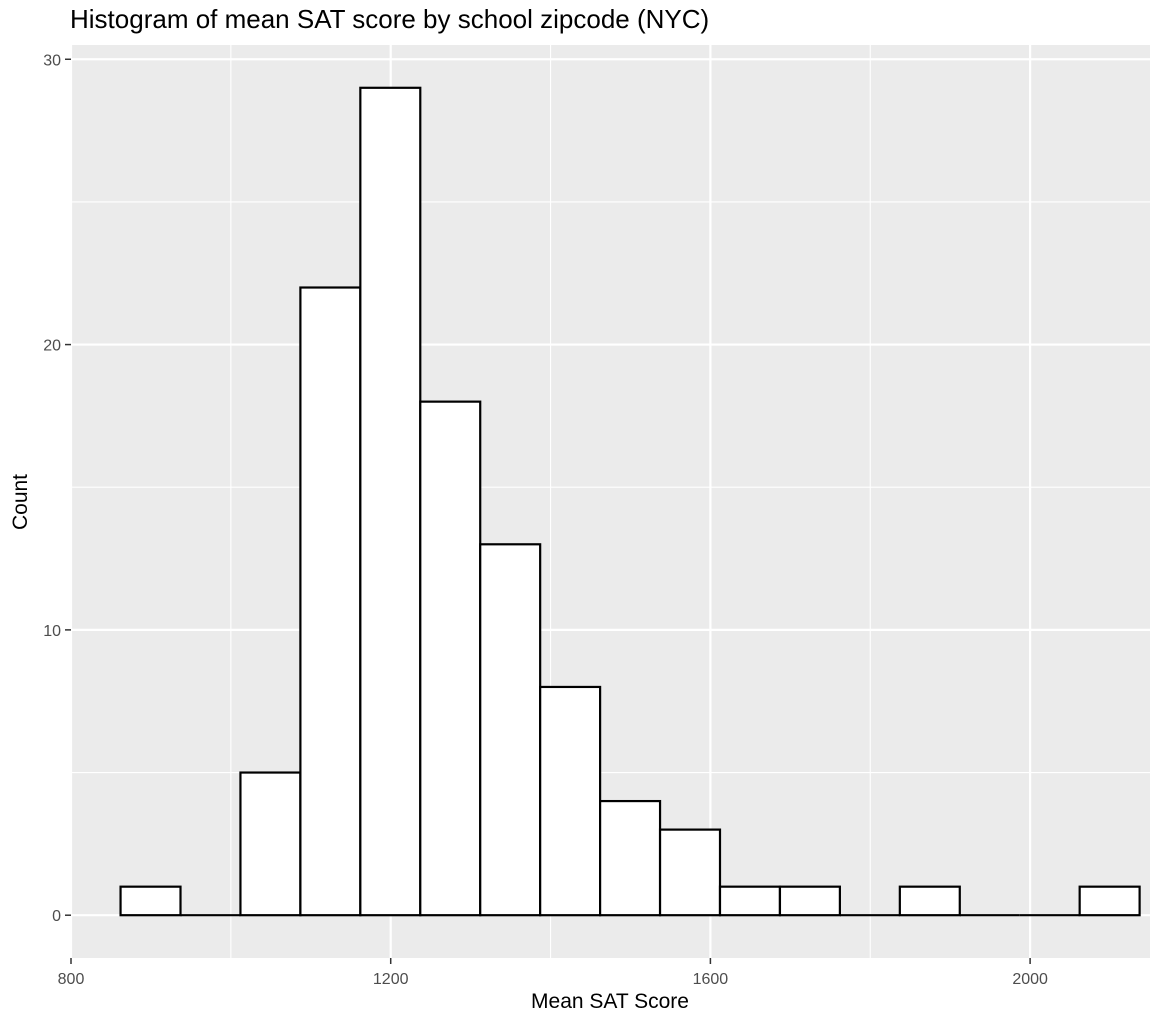 The image size is (1162, 1025). I want to click on y-tick-label: 0, so click(56, 916).